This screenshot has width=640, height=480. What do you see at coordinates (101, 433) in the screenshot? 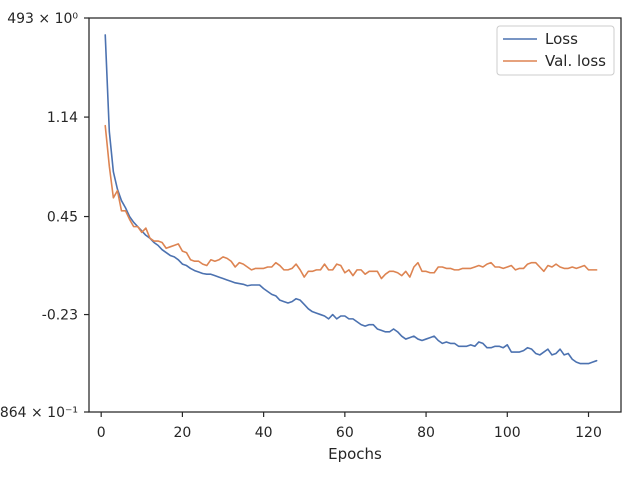
I see `x-tick-label: 0` at bounding box center [101, 433].